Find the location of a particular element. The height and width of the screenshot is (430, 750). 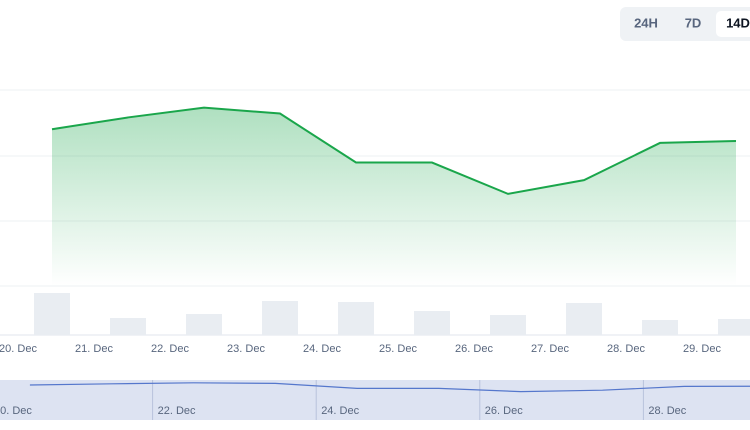

navigator-label: 26. Dec is located at coordinates (504, 411).